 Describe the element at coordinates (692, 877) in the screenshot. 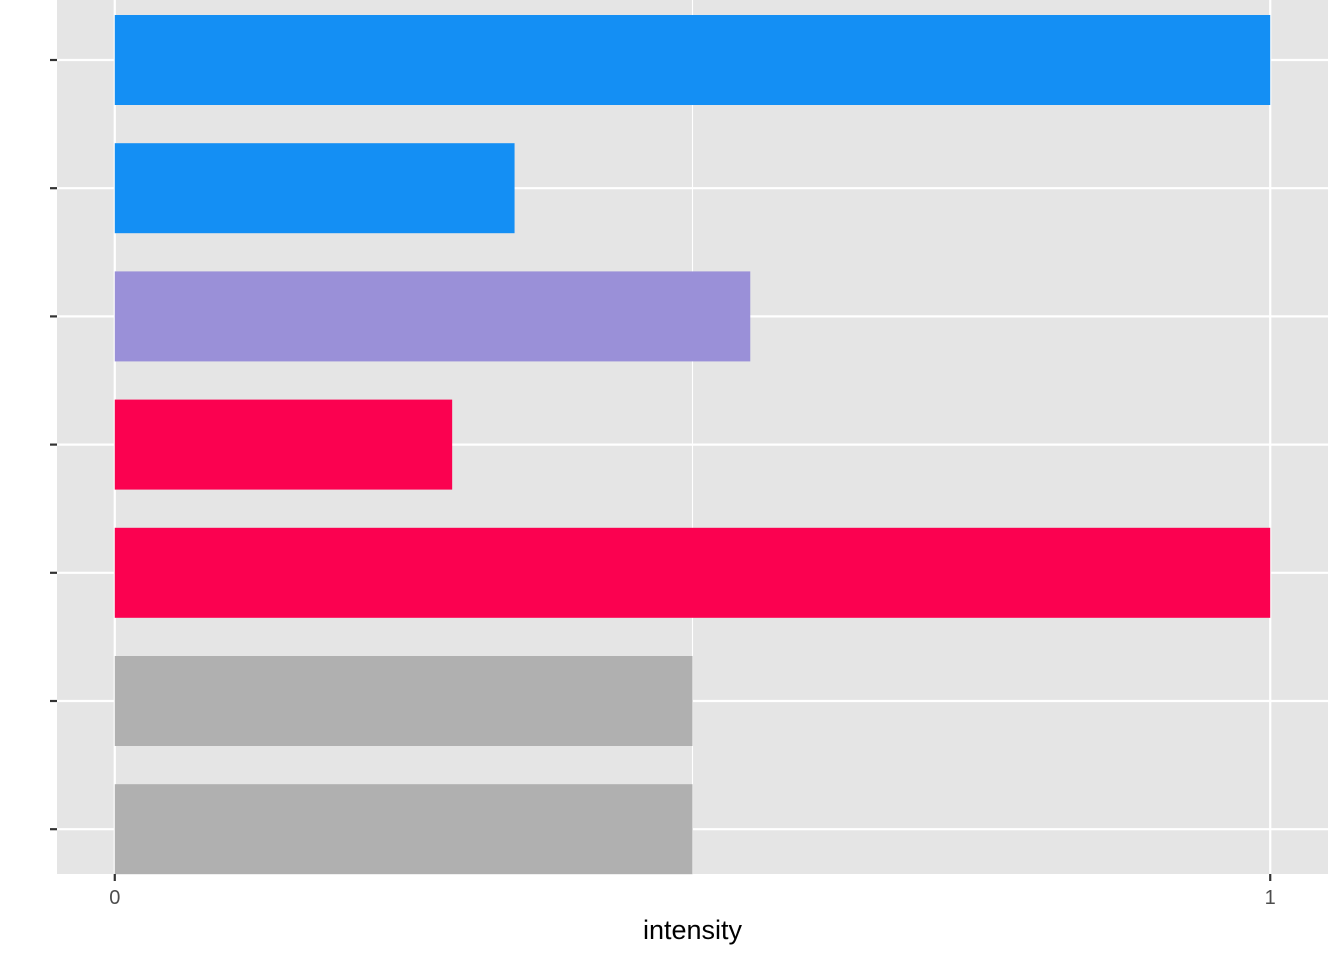

I see `x-axis-ticks` at that location.